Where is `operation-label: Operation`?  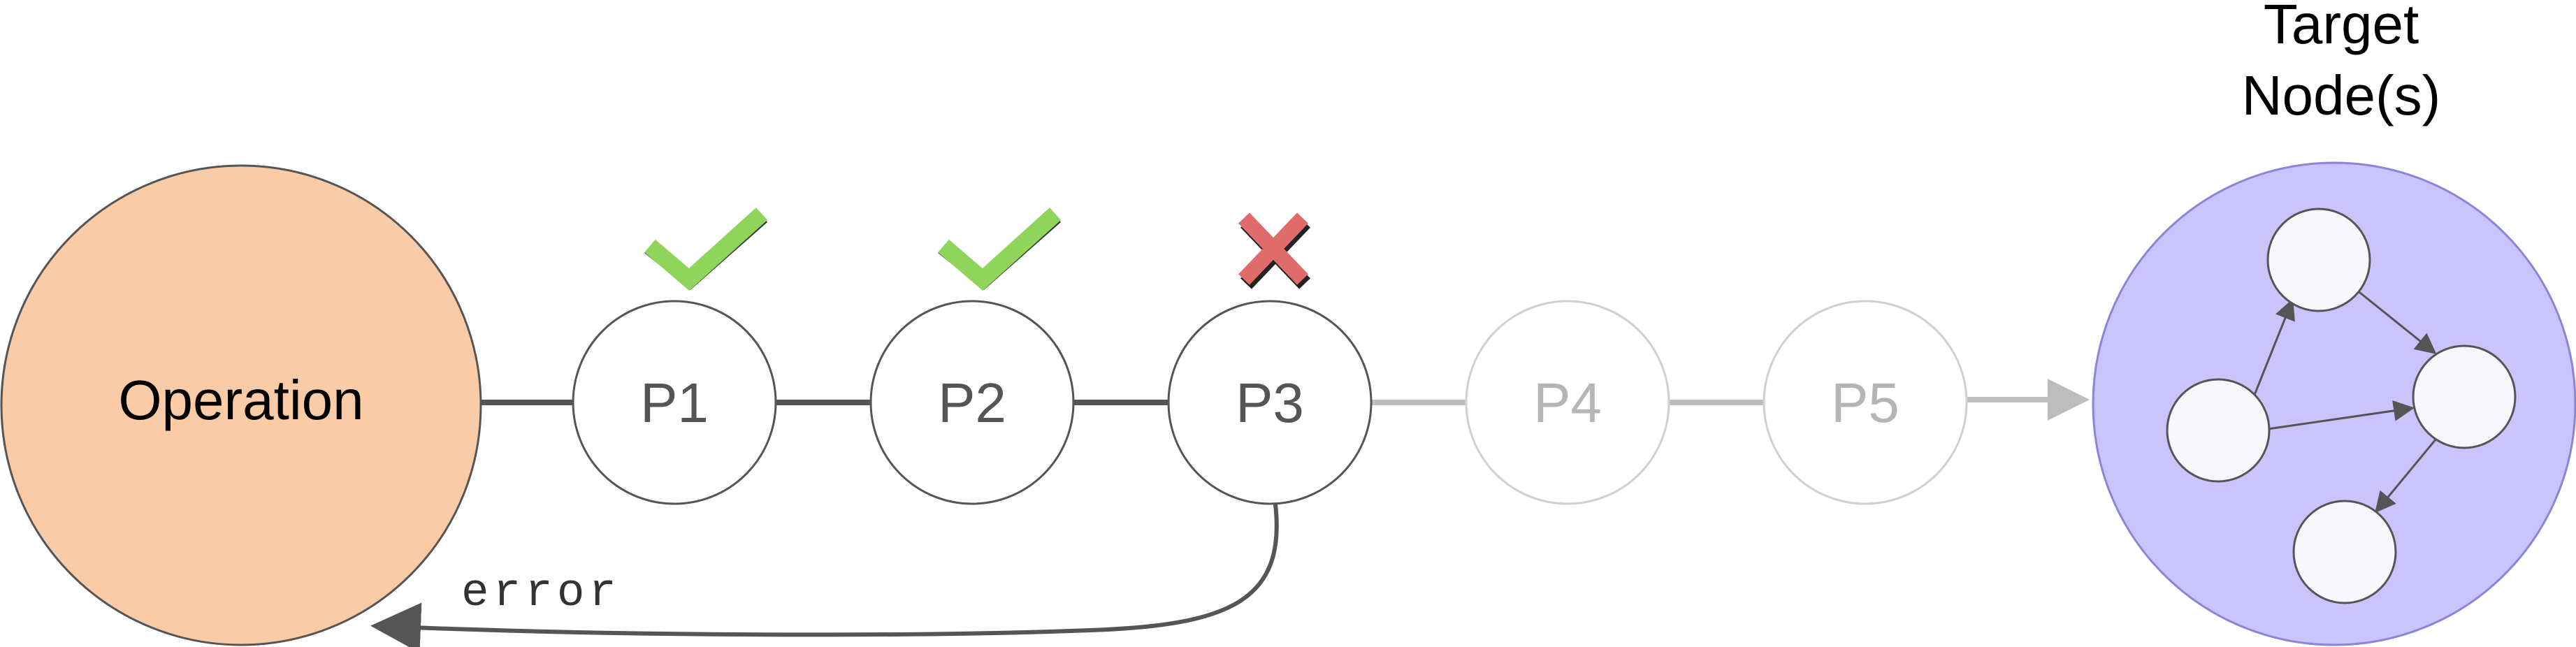 operation-label: Operation is located at coordinates (240, 400).